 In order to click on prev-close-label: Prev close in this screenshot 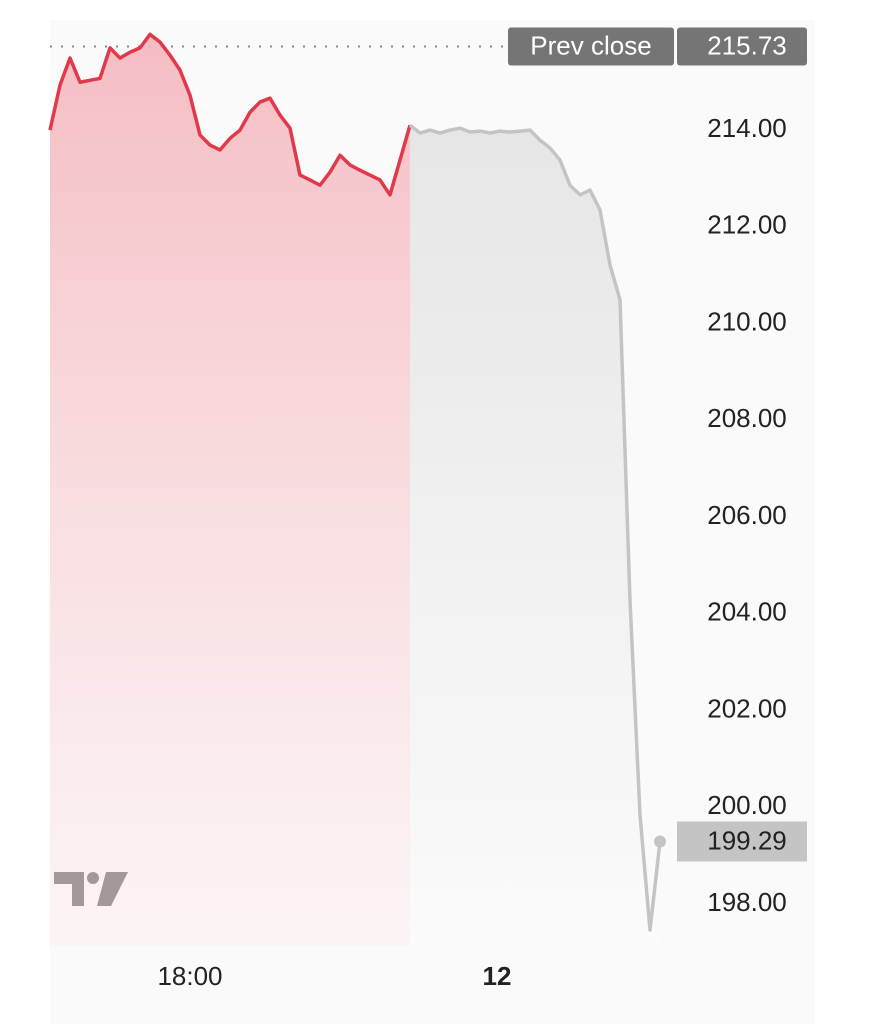, I will do `click(590, 45)`.